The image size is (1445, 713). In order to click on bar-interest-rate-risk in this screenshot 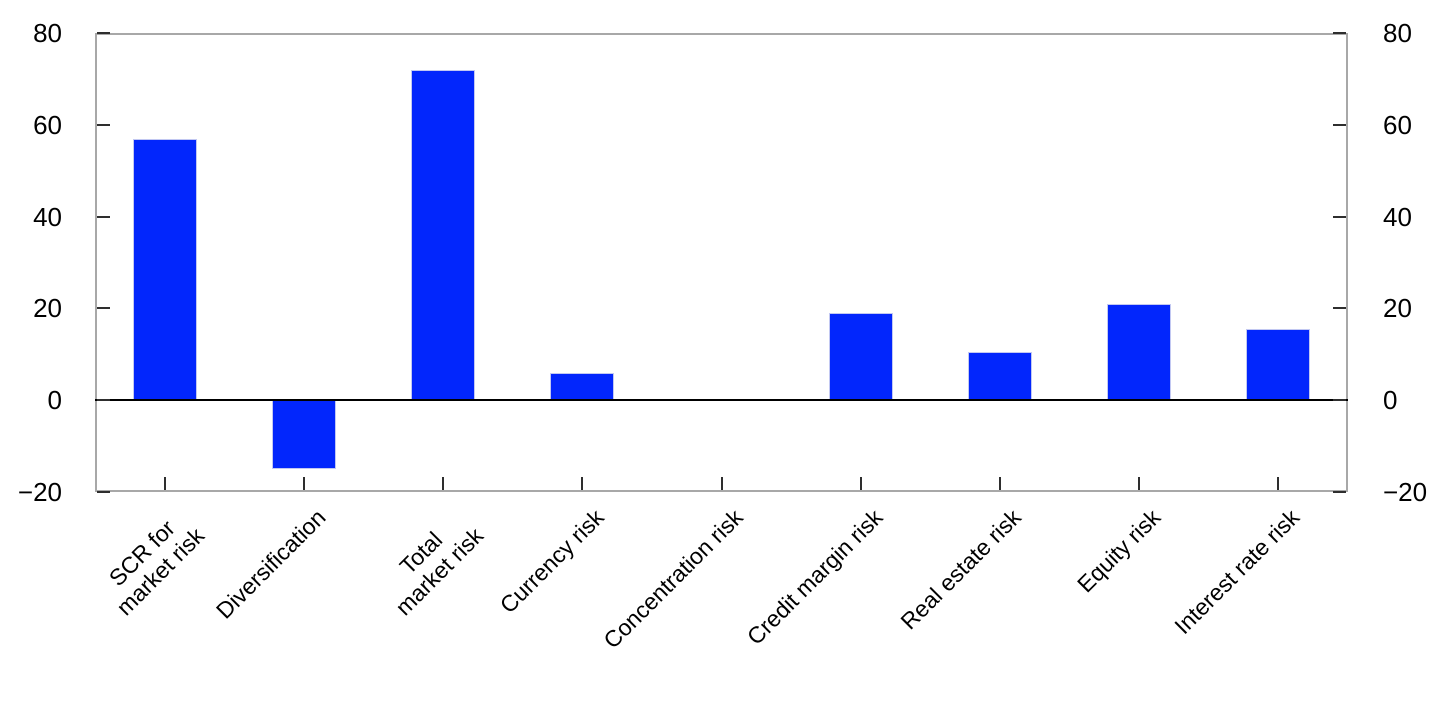, I will do `click(1278, 365)`.